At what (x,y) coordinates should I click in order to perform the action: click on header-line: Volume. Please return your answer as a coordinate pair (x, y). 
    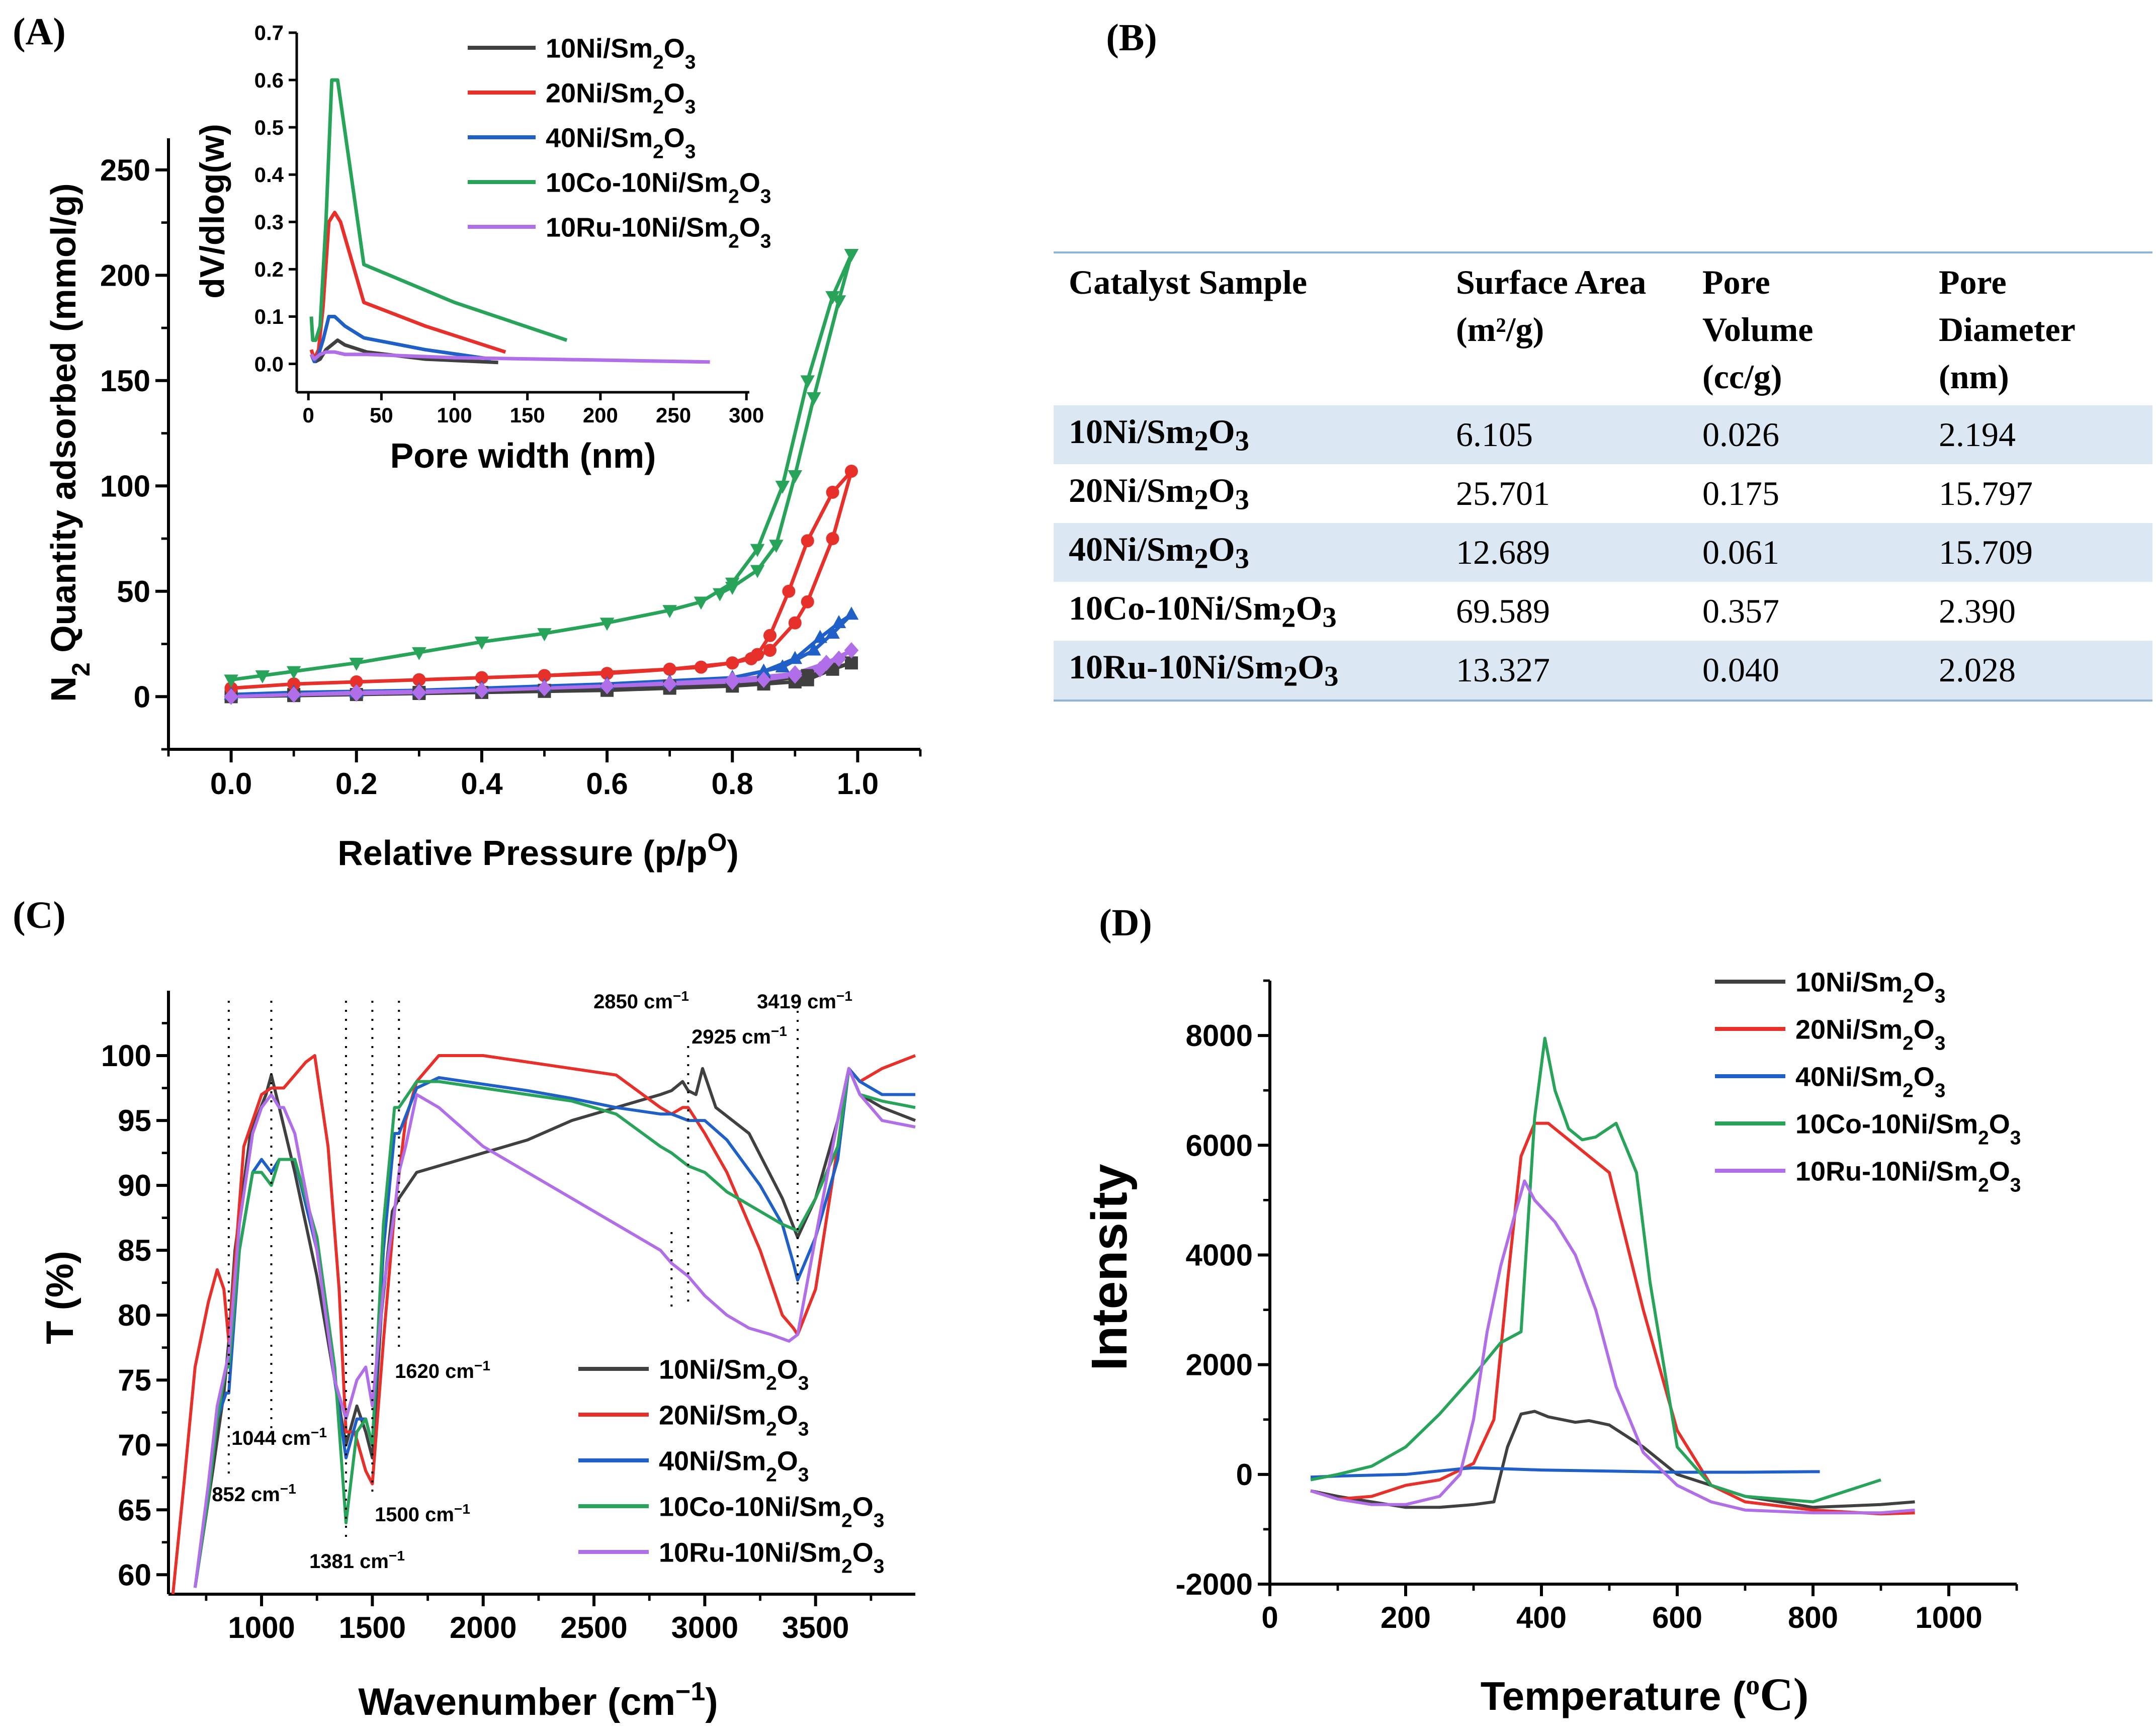
    Looking at the image, I should click on (1758, 330).